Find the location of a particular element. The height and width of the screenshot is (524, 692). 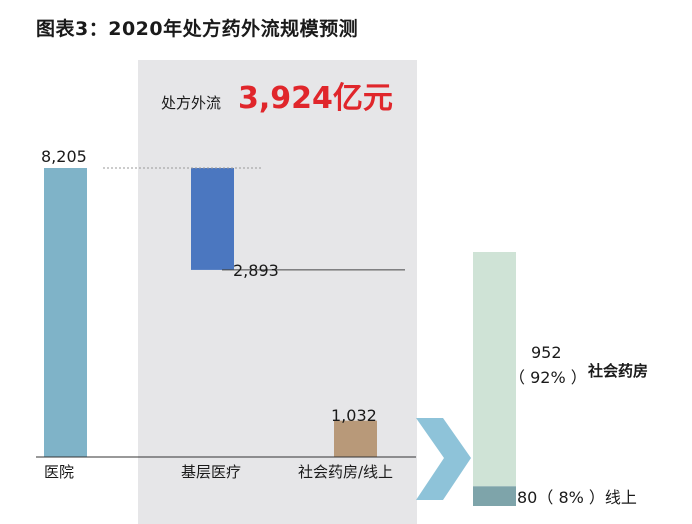

bar-pharmacy-online is located at coordinates (355, 438).